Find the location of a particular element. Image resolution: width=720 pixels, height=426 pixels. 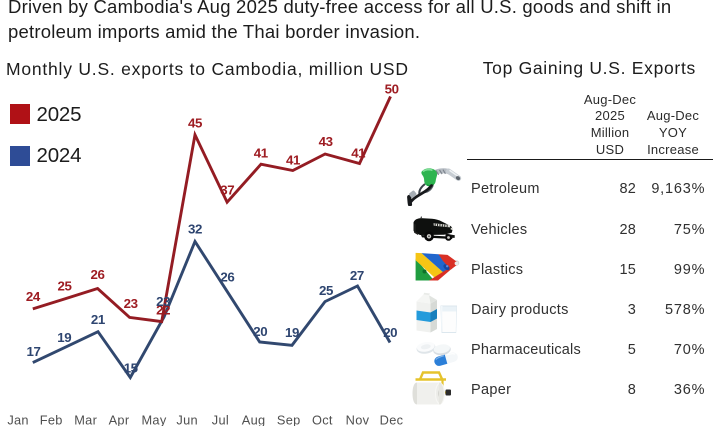

svg-text: Nov is located at coordinates (358, 419).